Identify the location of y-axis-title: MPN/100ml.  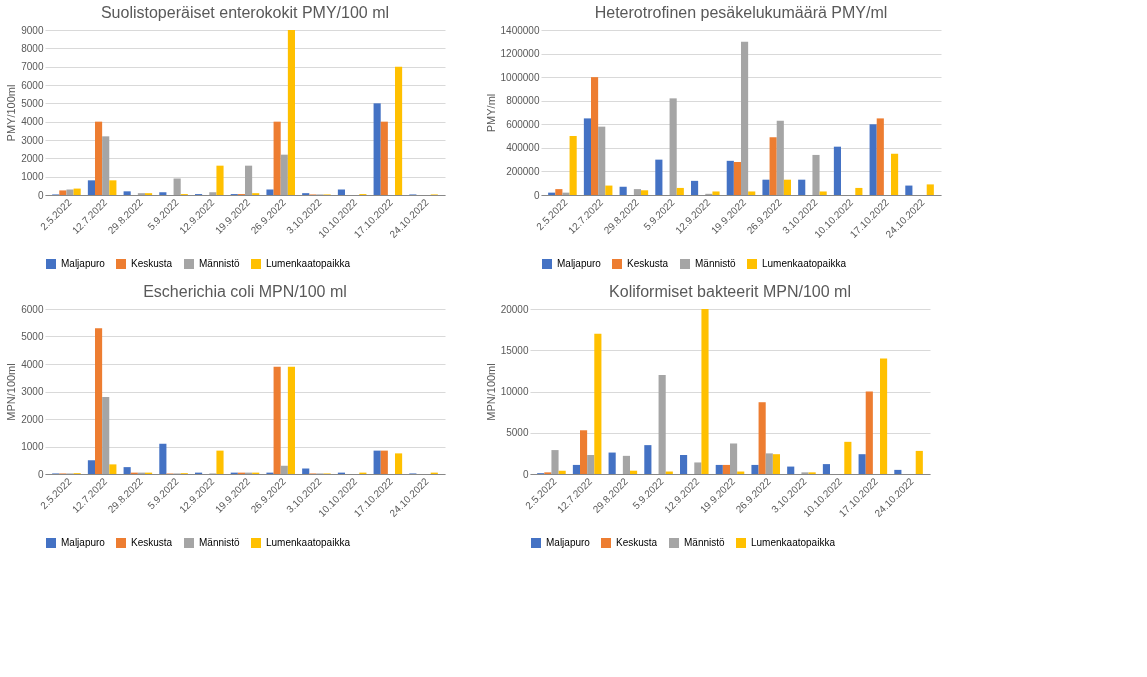
(490, 392).